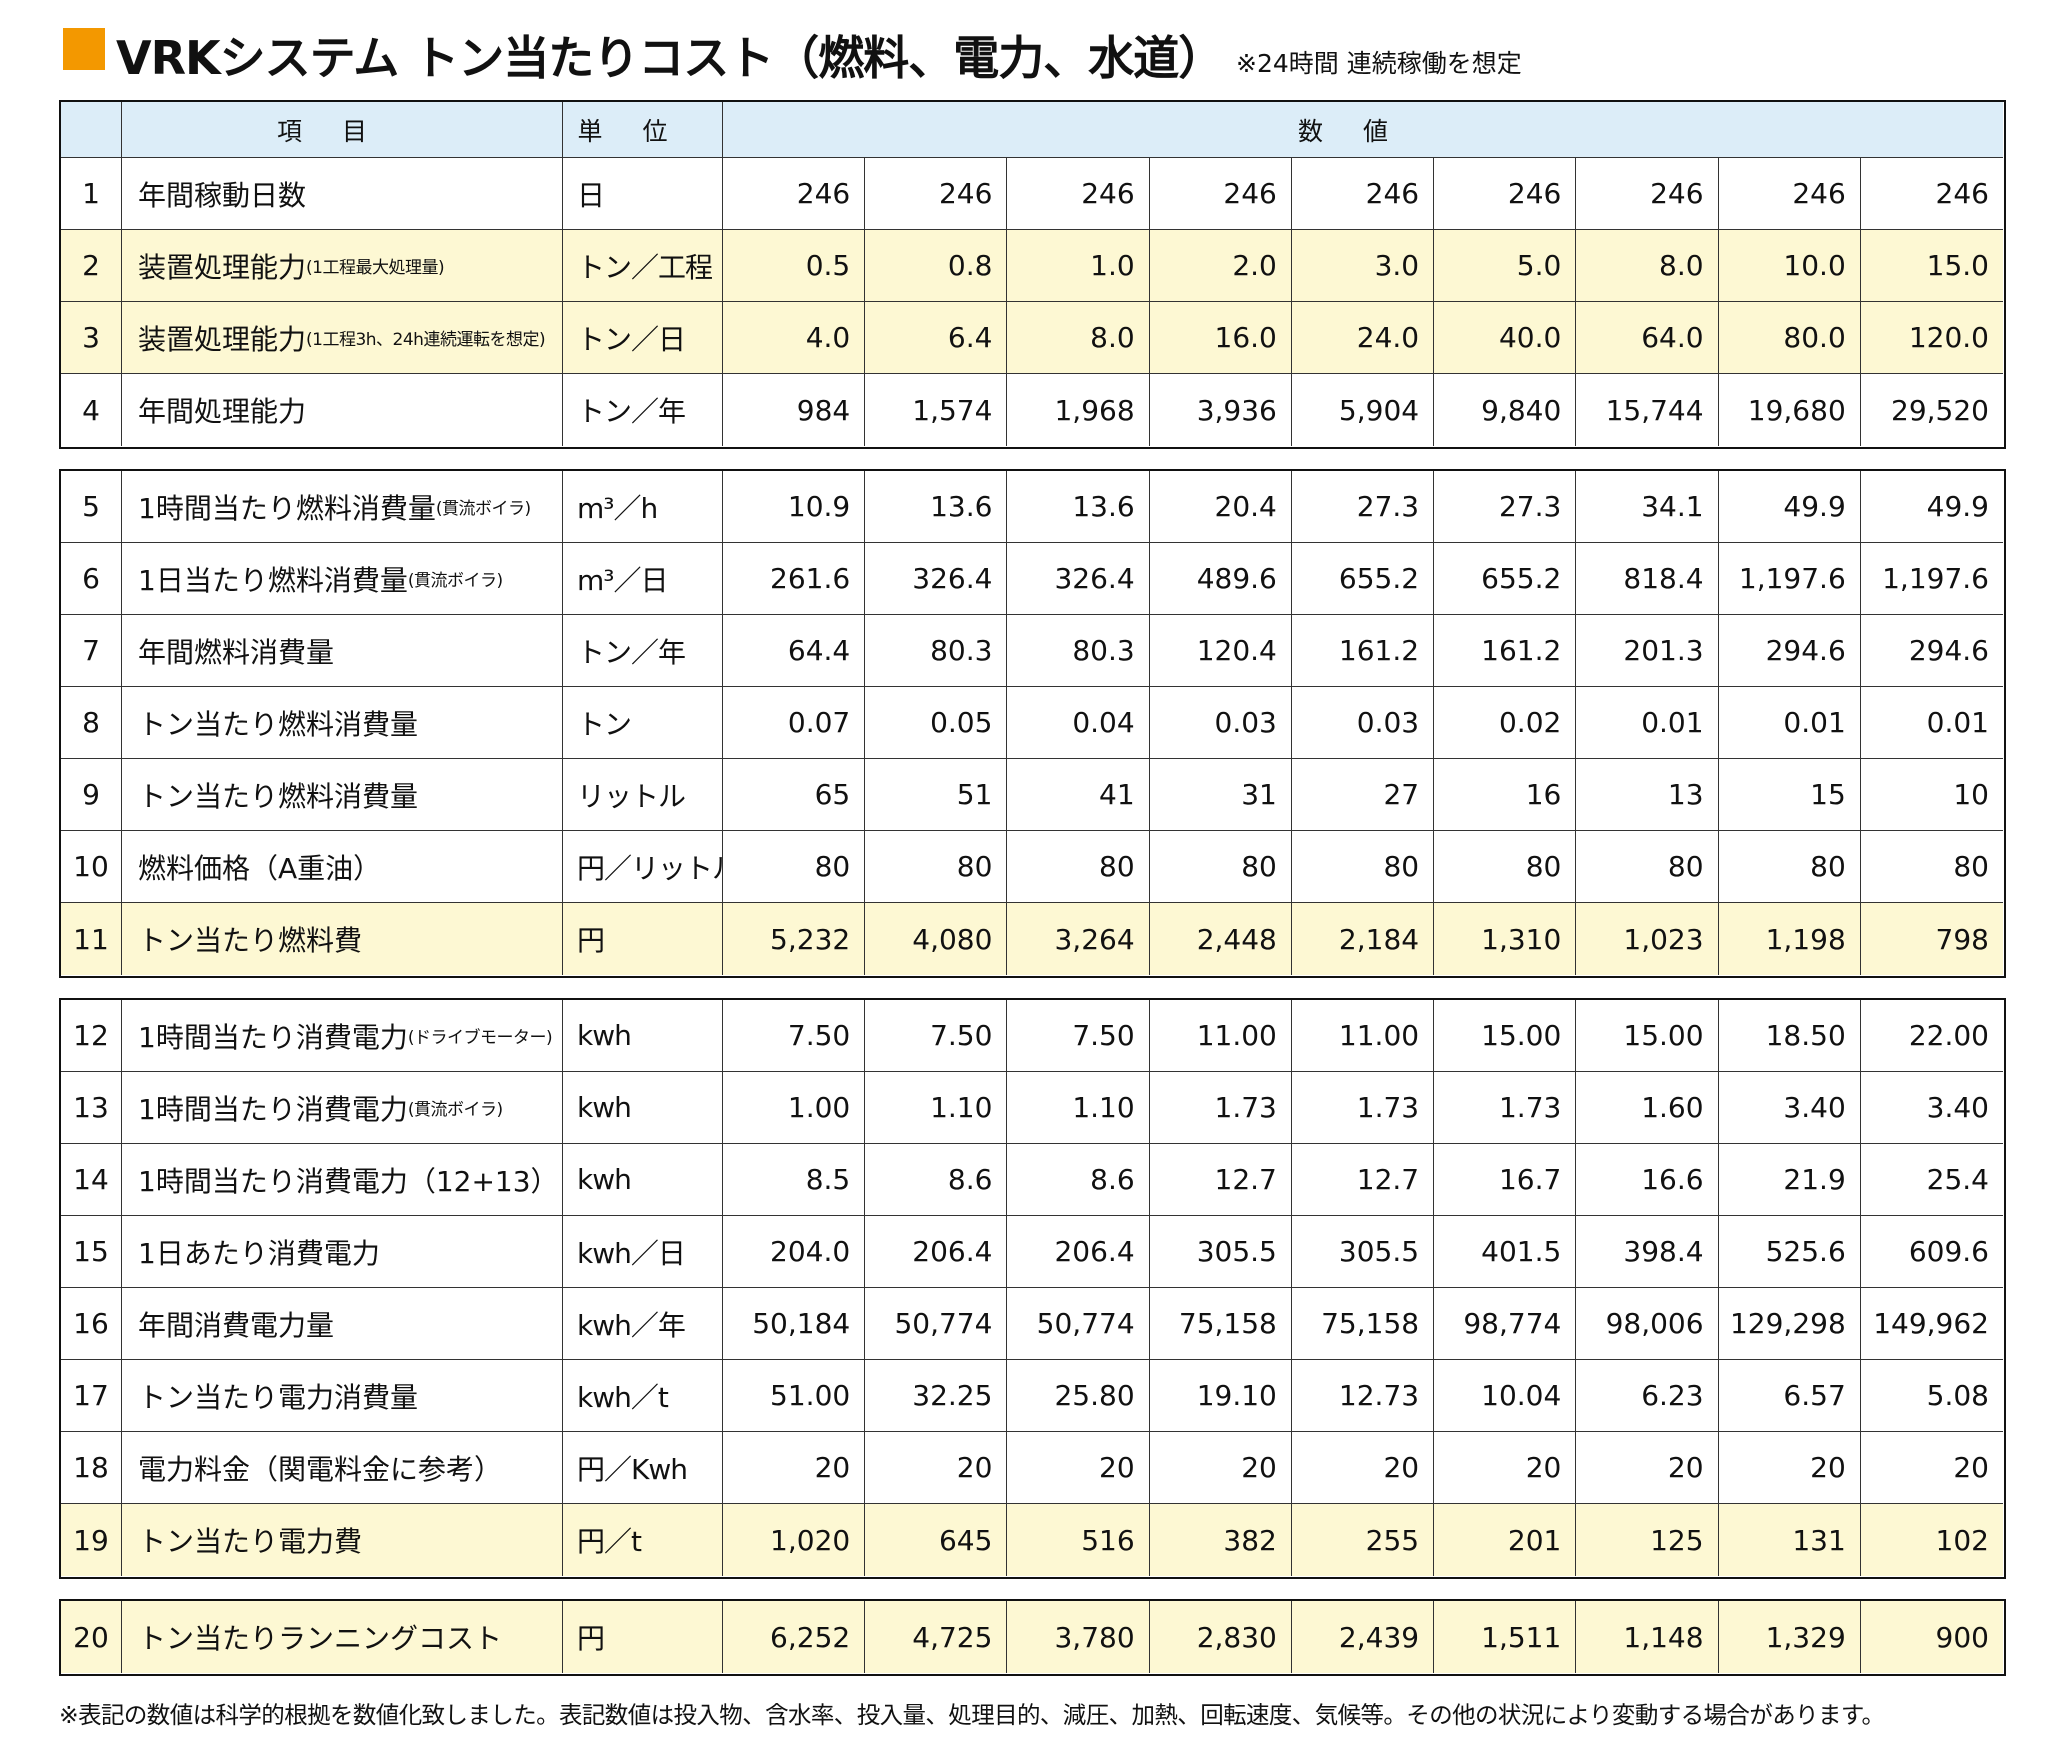 Image resolution: width=2056 pixels, height=1744 pixels. I want to click on value-cell: 1,511, so click(1505, 1637).